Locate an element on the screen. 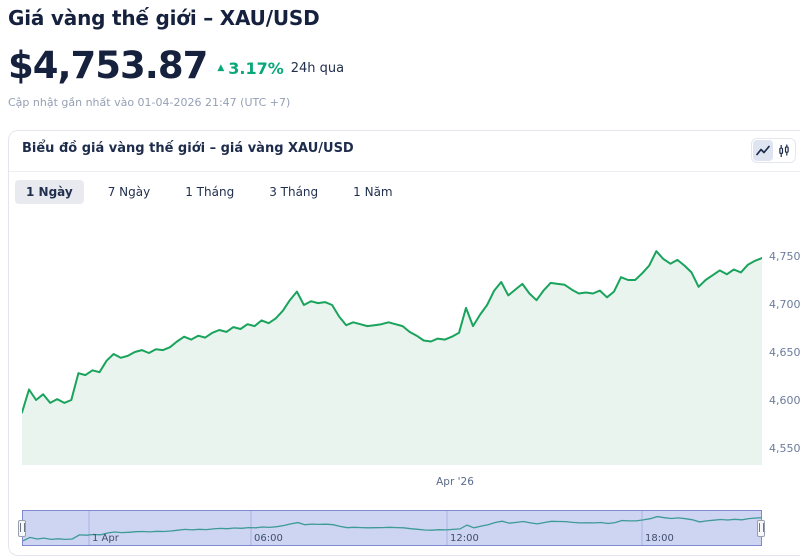  range-tab: 3 Tháng is located at coordinates (293, 192).